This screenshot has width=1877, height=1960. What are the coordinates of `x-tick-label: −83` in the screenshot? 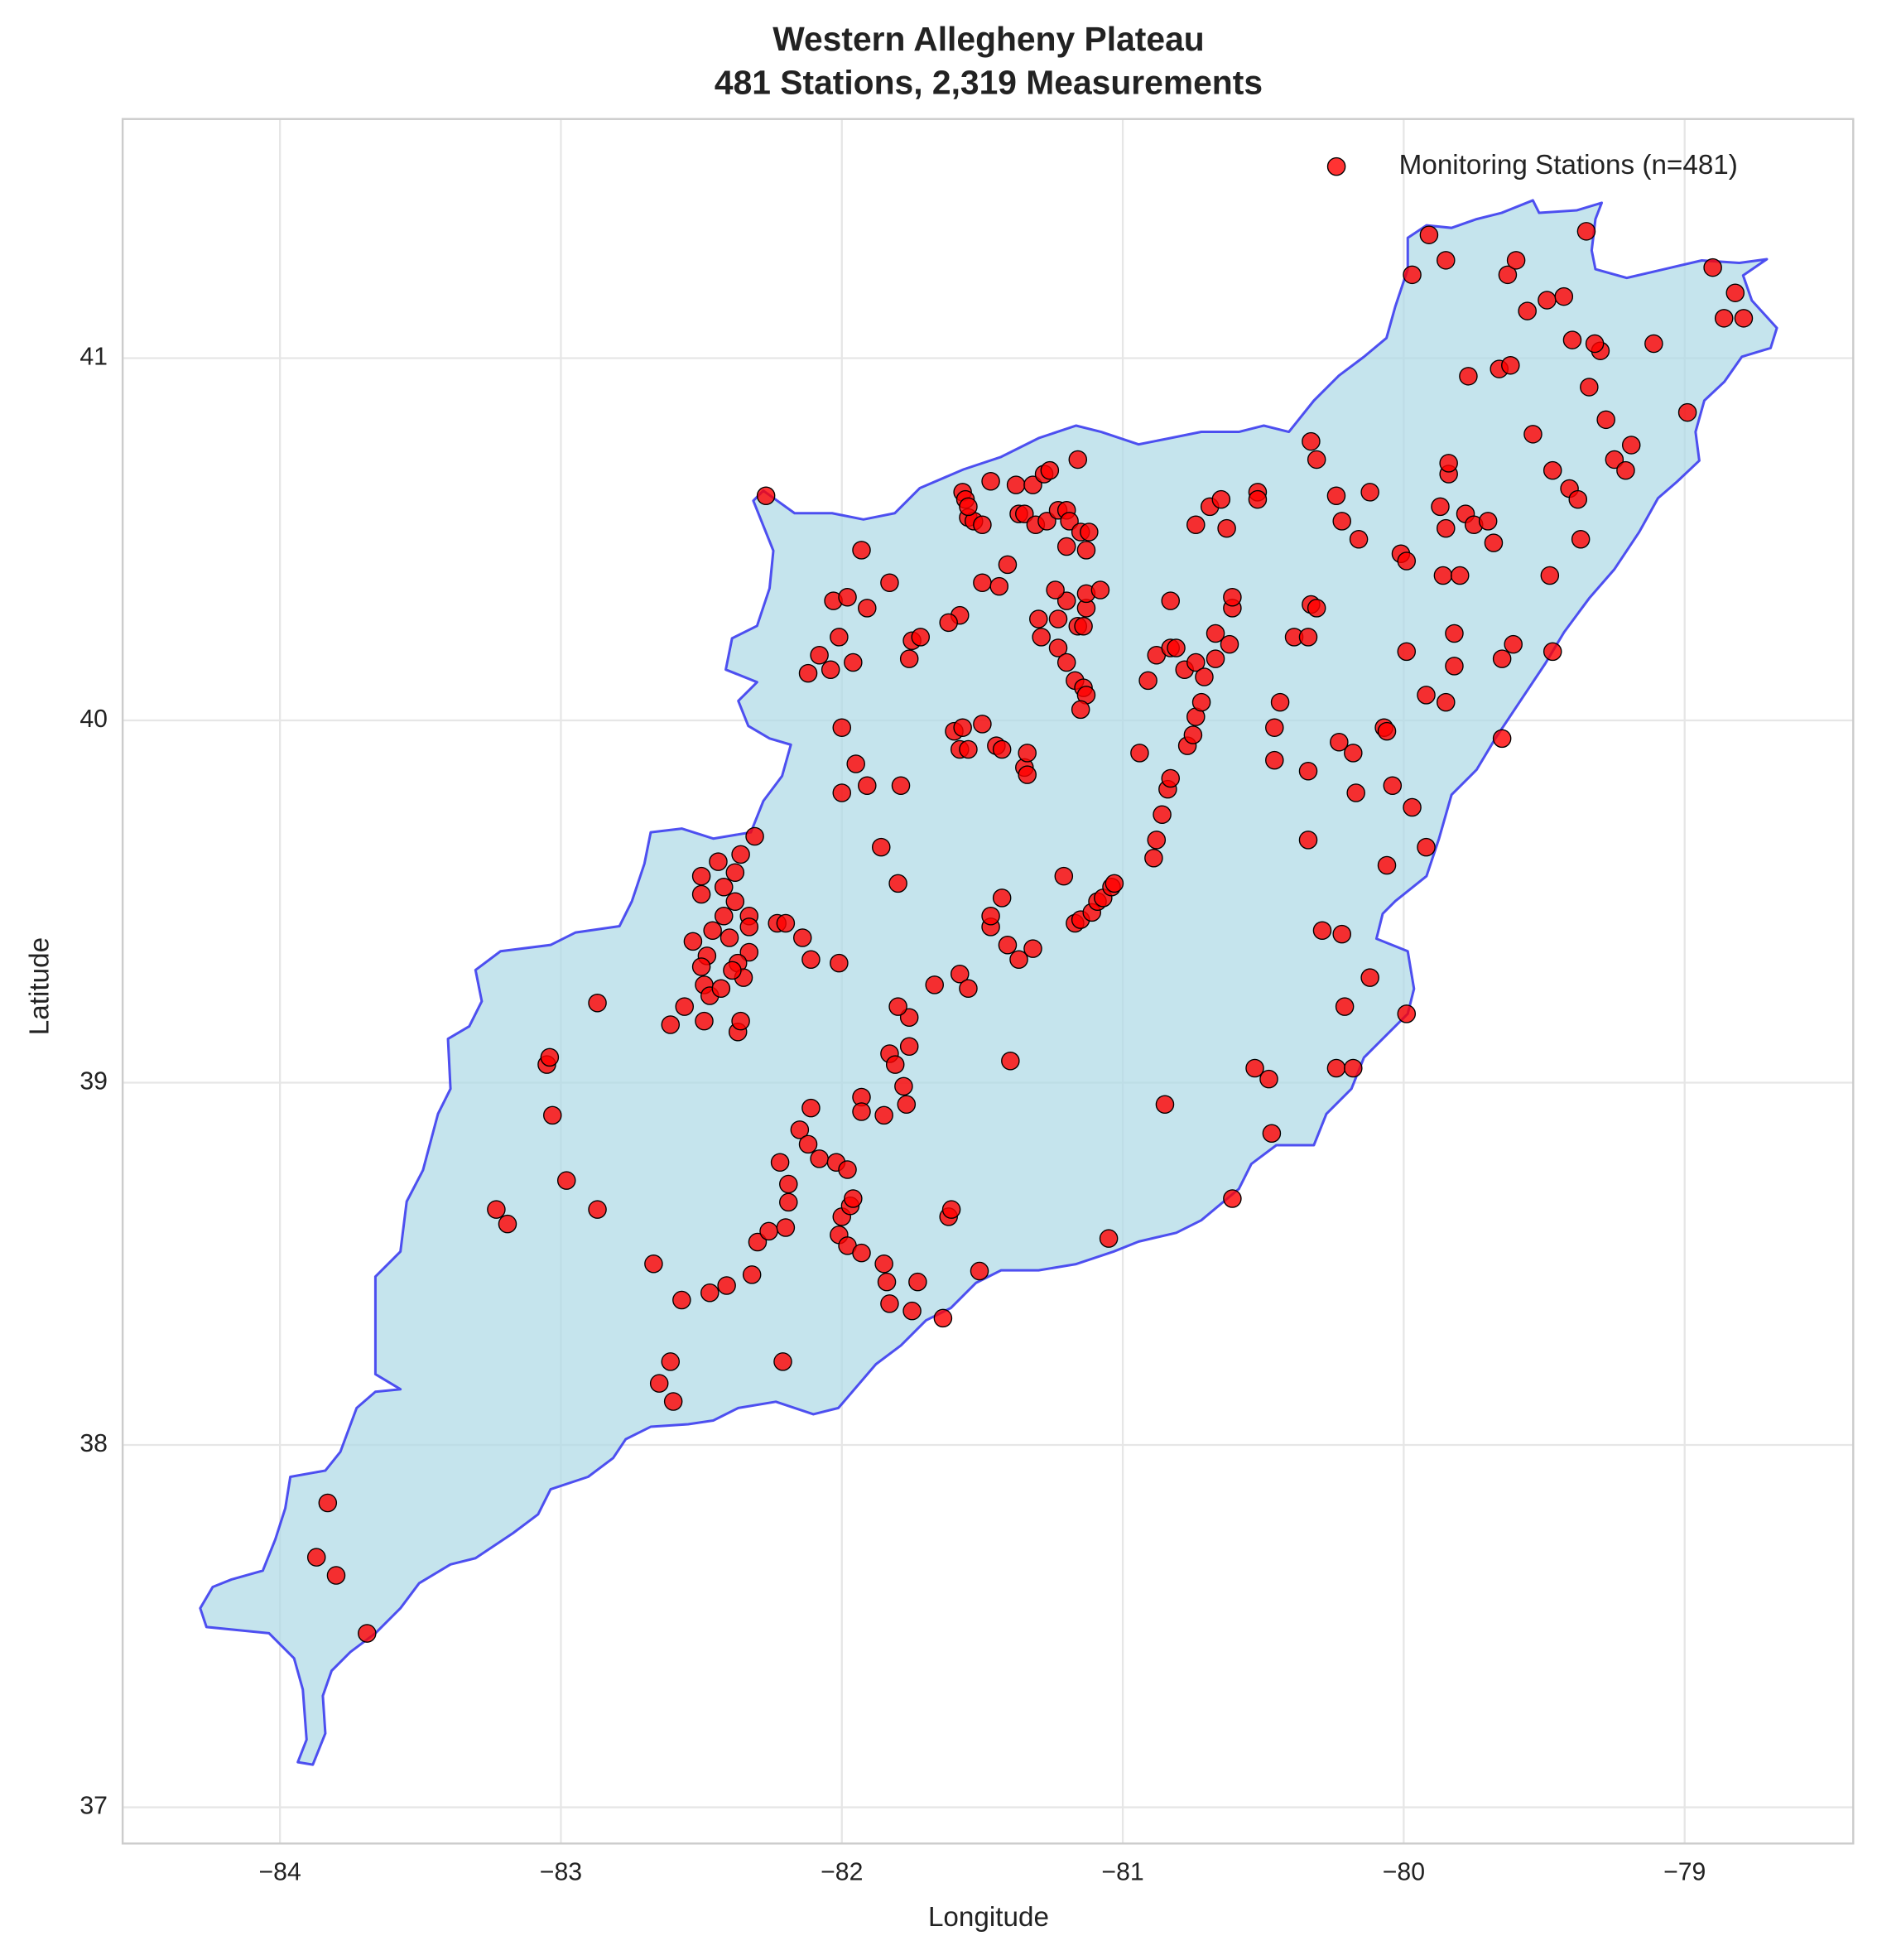 It's located at (561, 1873).